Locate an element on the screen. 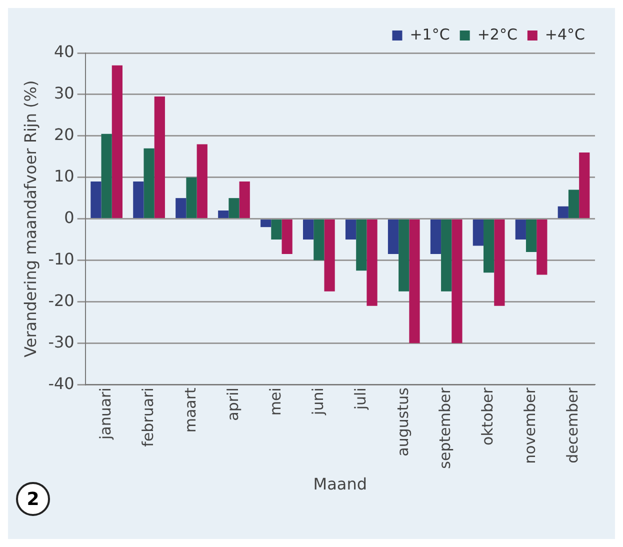 This screenshot has width=623, height=547. x-tick-label: november is located at coordinates (530, 425).